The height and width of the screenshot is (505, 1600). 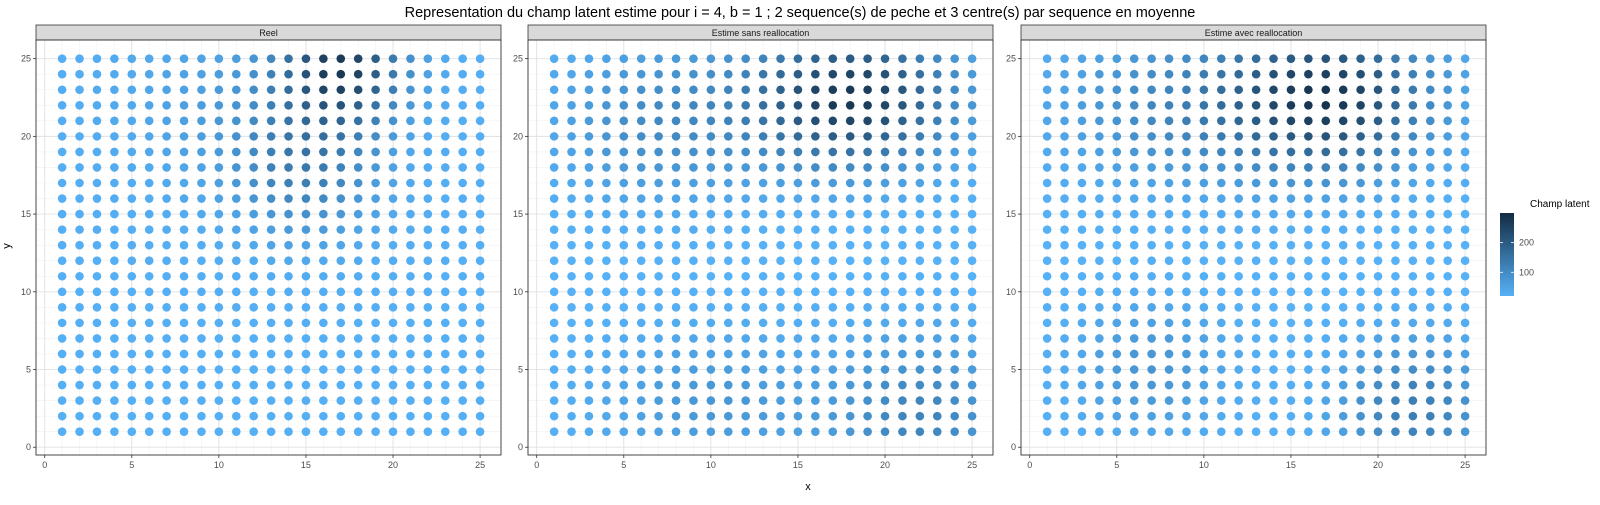 I want to click on x-tick-label: 0, so click(x=536, y=465).